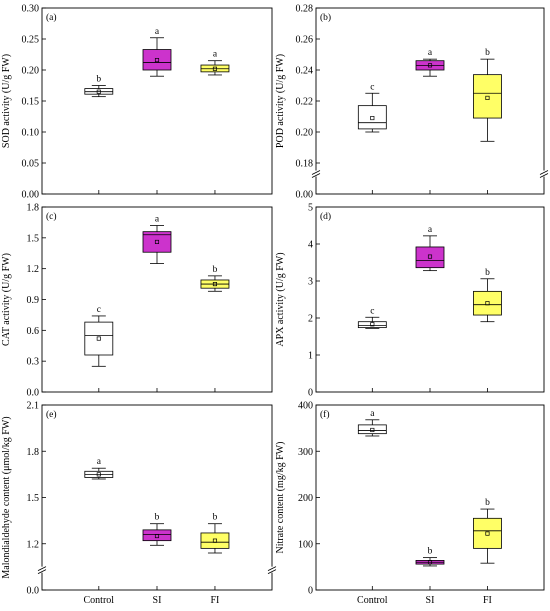 The image size is (550, 611). What do you see at coordinates (310, 282) in the screenshot?
I see `y-tick-label: 3` at bounding box center [310, 282].